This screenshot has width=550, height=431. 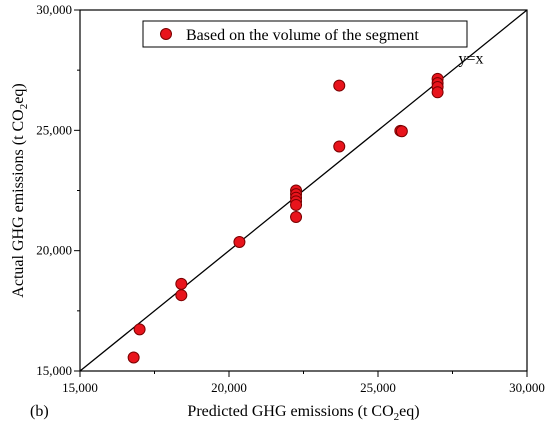 What do you see at coordinates (54, 129) in the screenshot?
I see `y-tick-label: 25,000` at bounding box center [54, 129].